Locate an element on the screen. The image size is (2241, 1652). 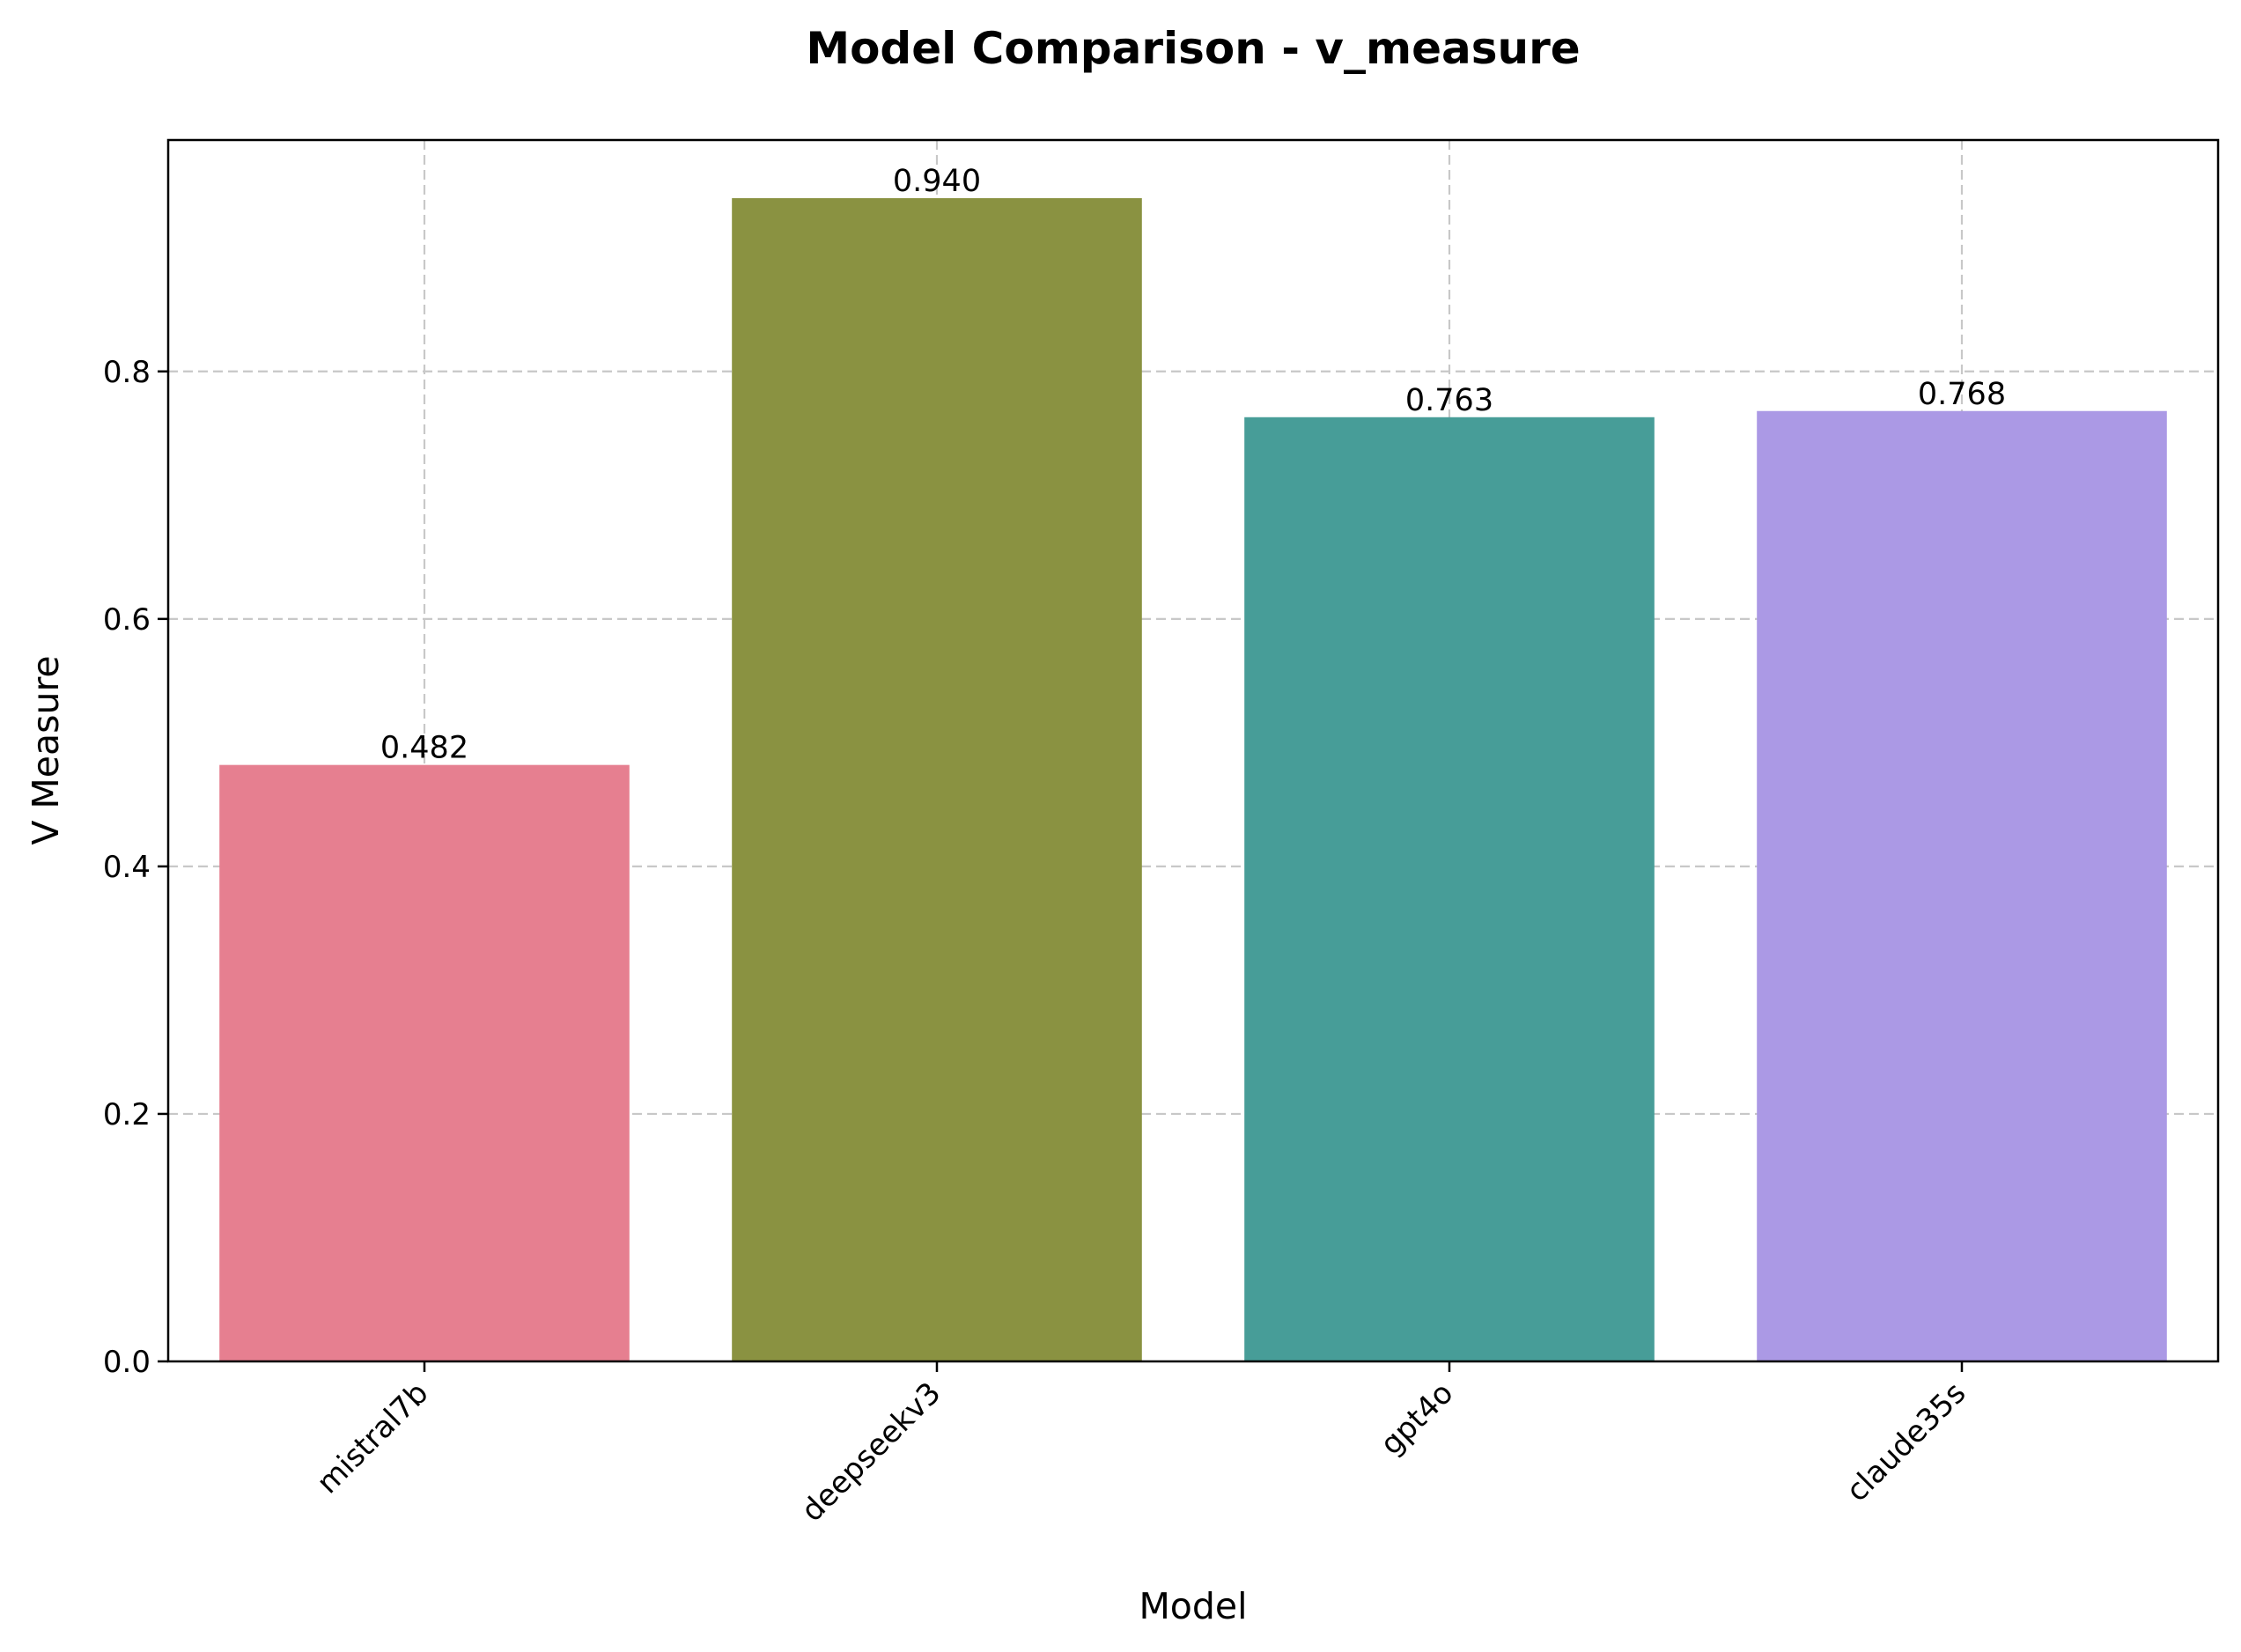
data-label: 0.768 is located at coordinates (1962, 394).